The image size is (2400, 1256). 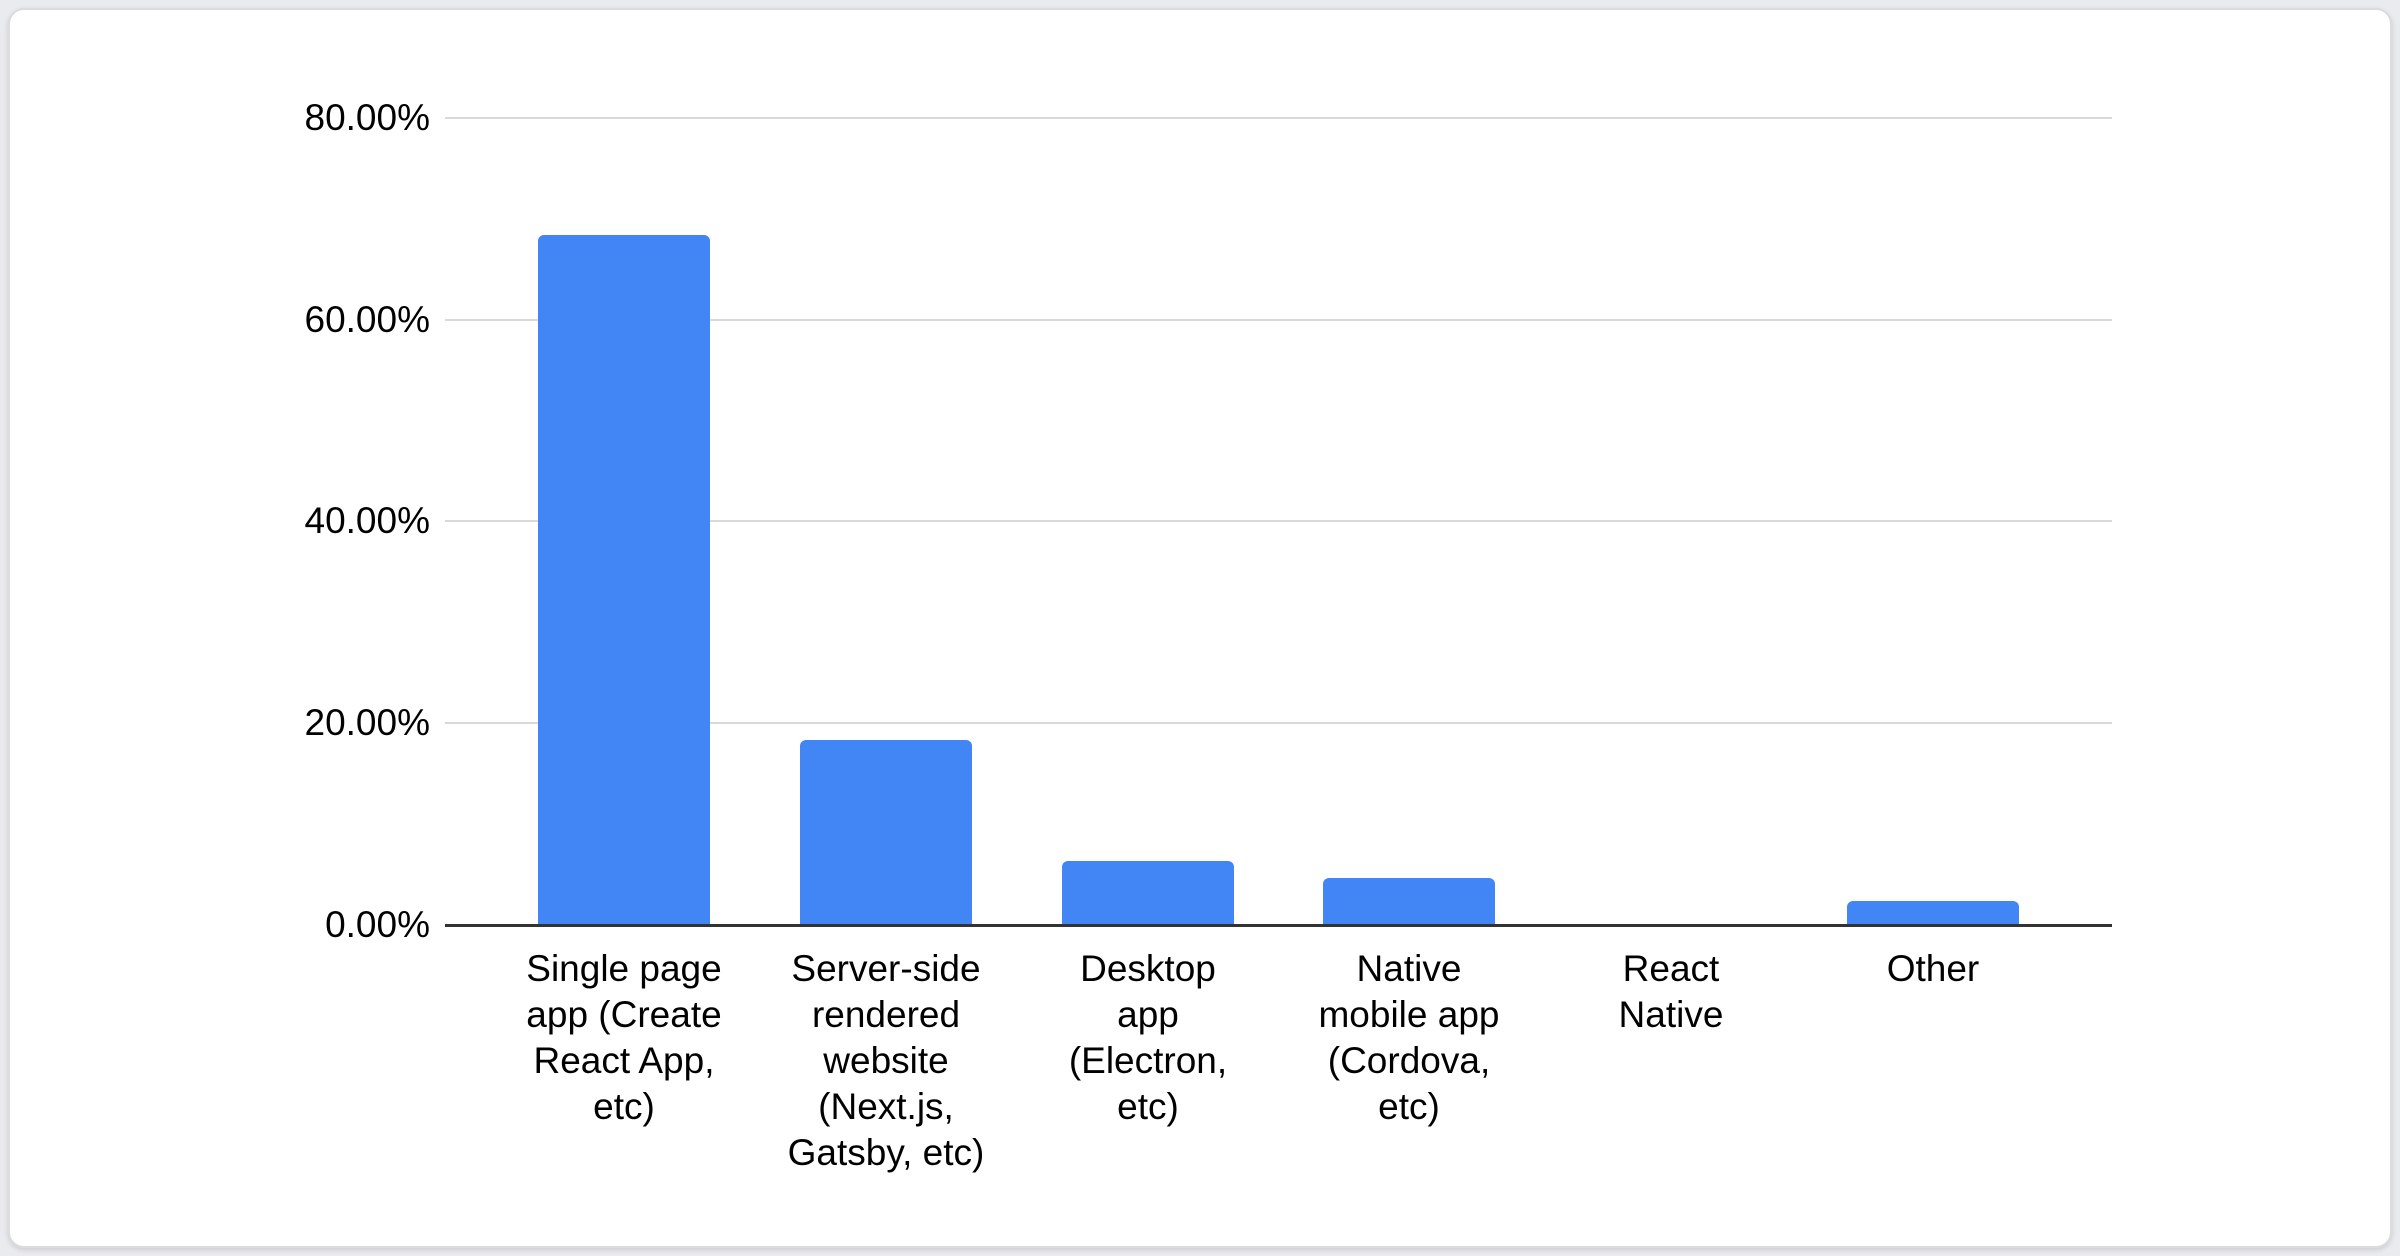 I want to click on y-axis-tick-label: 40.00%, so click(x=367, y=521).